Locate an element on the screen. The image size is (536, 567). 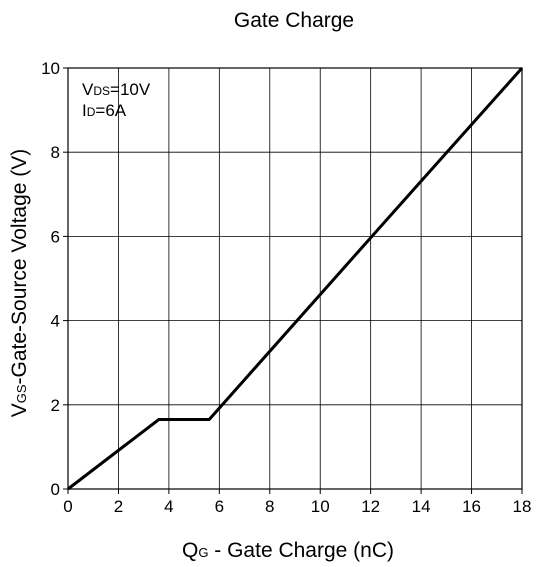
y-axis-label: VGS-Gate-Source Voltage (V) is located at coordinates (19, 283).